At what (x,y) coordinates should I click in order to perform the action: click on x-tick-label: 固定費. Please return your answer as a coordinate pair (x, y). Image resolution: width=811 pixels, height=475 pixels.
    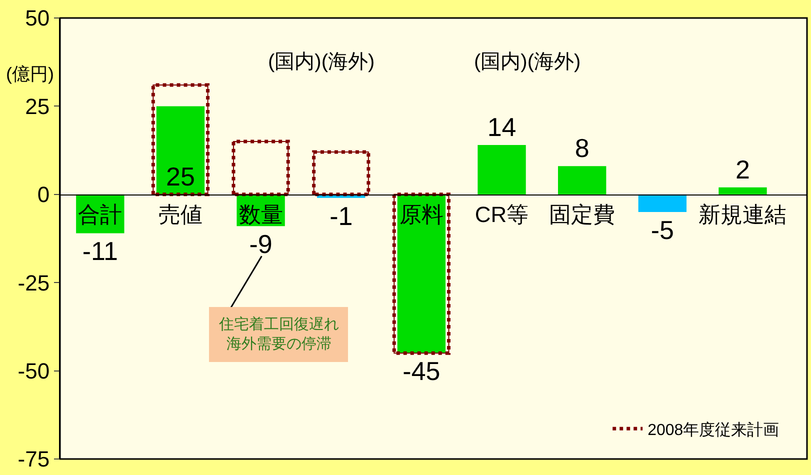
    Looking at the image, I should click on (582, 214).